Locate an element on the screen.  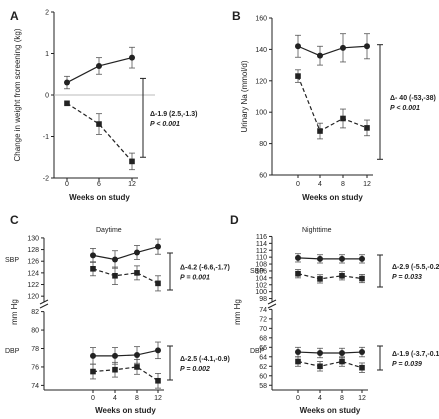
panel-c-dbp-y-tick-label: 76 is located at coordinates (35, 367).